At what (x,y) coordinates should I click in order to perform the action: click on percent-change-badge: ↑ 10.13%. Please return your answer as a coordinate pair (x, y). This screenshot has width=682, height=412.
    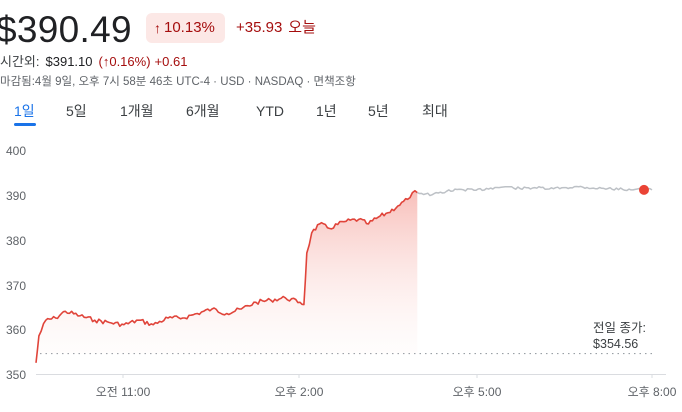
    Looking at the image, I should click on (185, 28).